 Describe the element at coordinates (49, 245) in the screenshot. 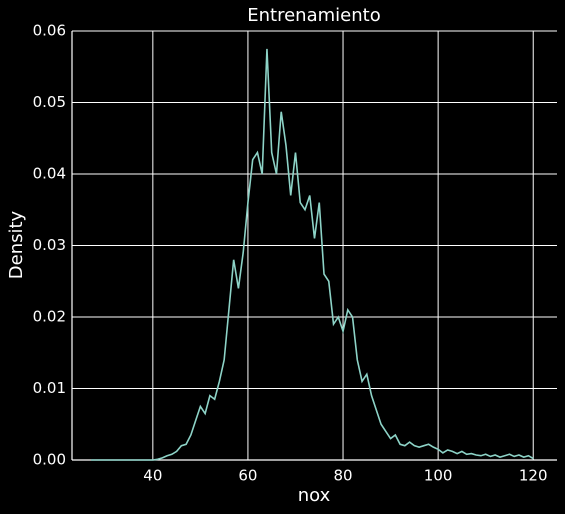

I see `y-tick-label: 0.03` at that location.